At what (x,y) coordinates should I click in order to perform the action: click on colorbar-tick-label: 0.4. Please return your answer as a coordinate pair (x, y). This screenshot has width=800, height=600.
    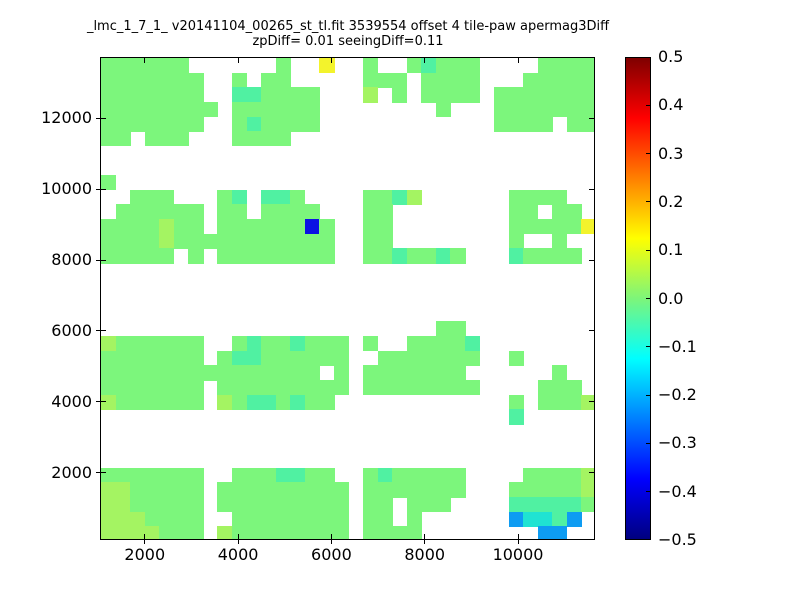
    Looking at the image, I should click on (671, 105).